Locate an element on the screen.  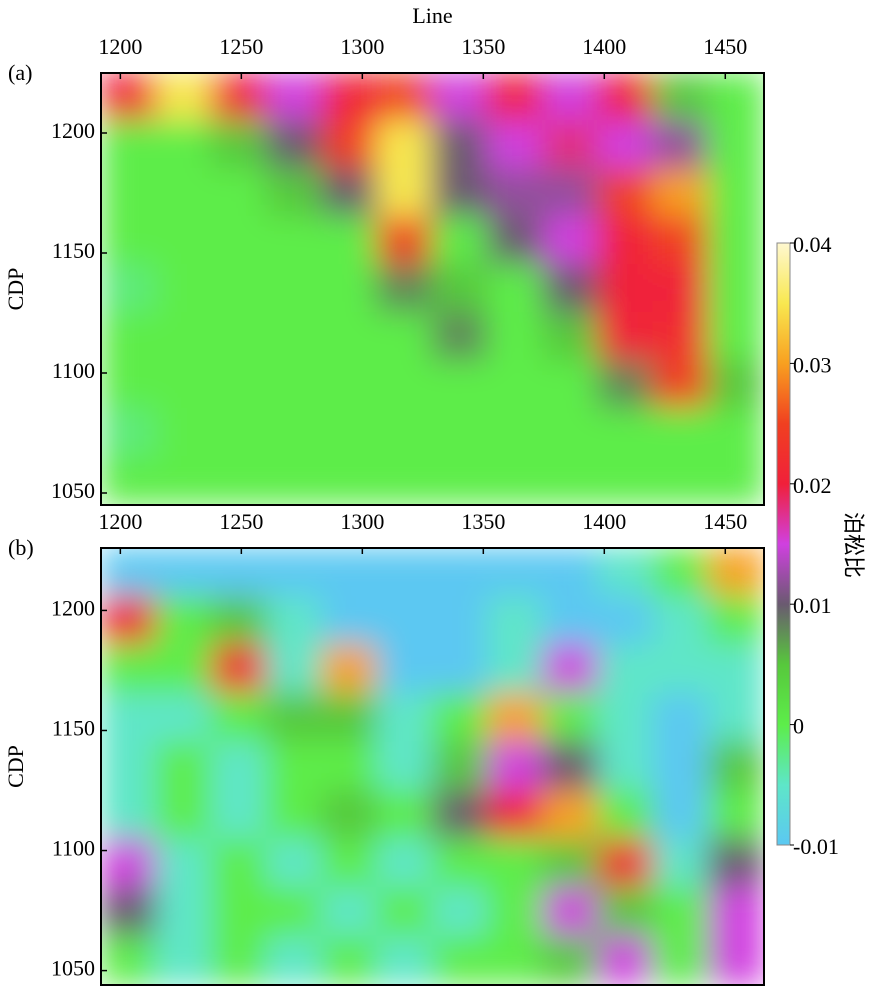
colorbar-tick-label: 0.03 is located at coordinates (812, 364).